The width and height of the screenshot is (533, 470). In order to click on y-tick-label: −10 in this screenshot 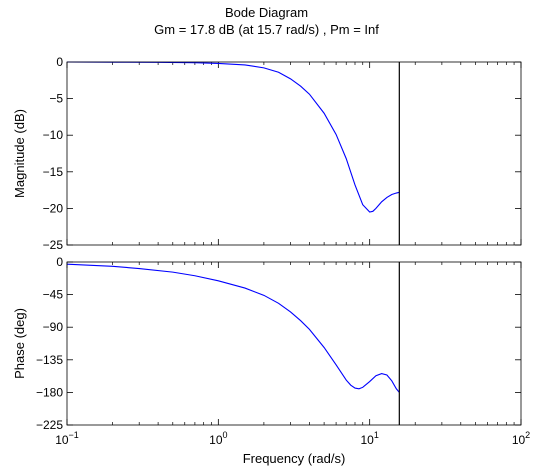, I will do `click(53, 135)`.